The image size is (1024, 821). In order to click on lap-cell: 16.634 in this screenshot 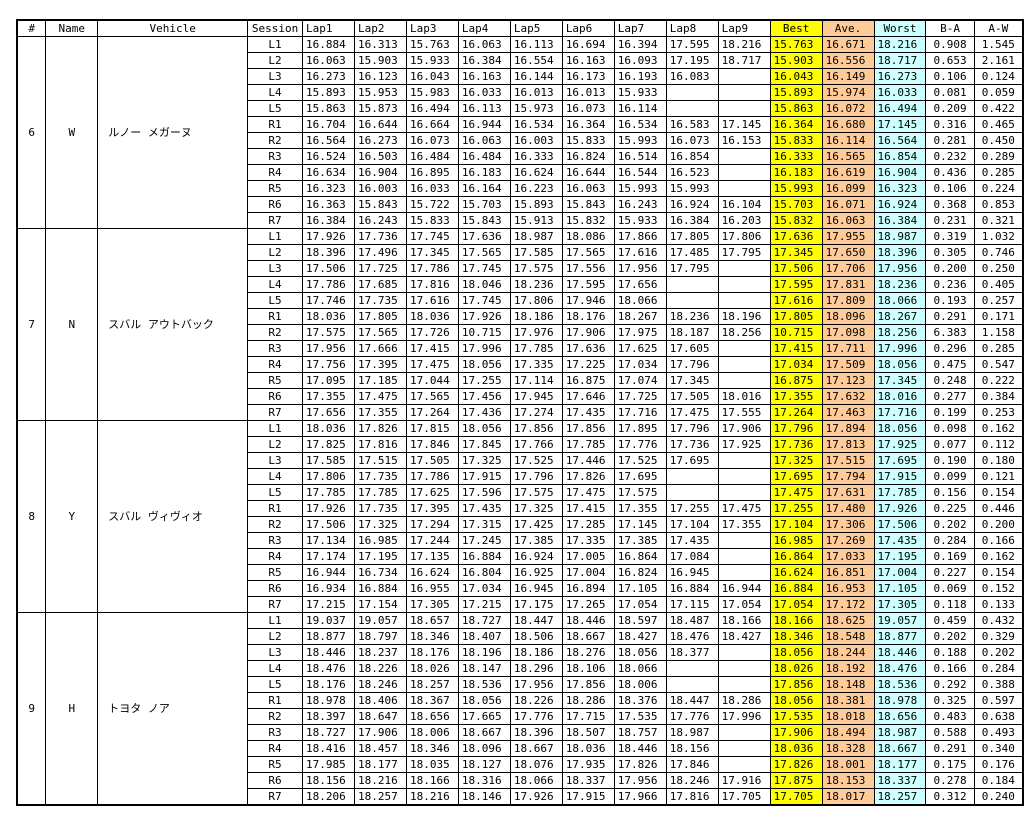, I will do `click(328, 172)`.